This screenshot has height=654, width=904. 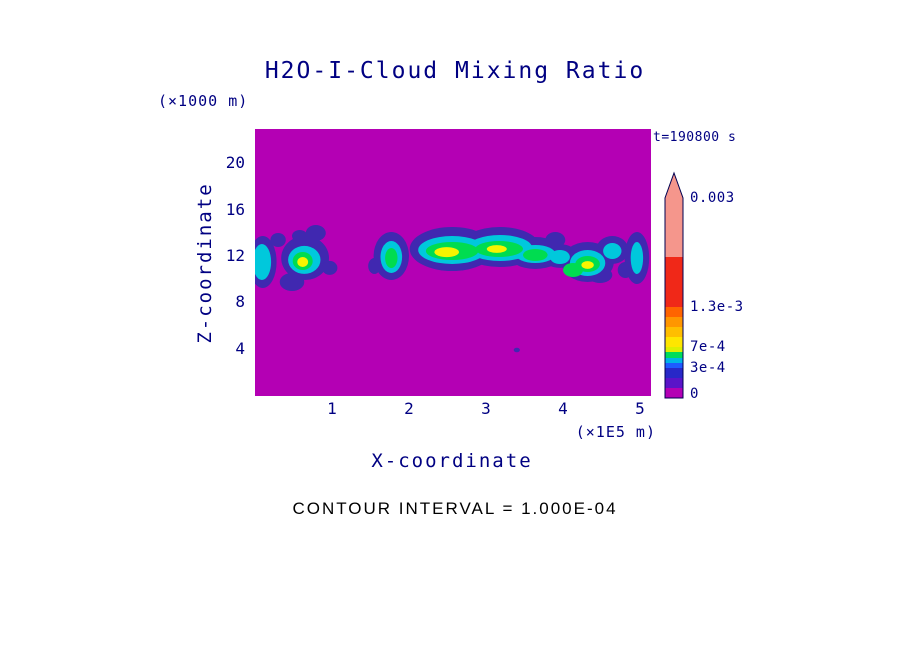 What do you see at coordinates (235, 163) in the screenshot?
I see `y-tick-label: 20` at bounding box center [235, 163].